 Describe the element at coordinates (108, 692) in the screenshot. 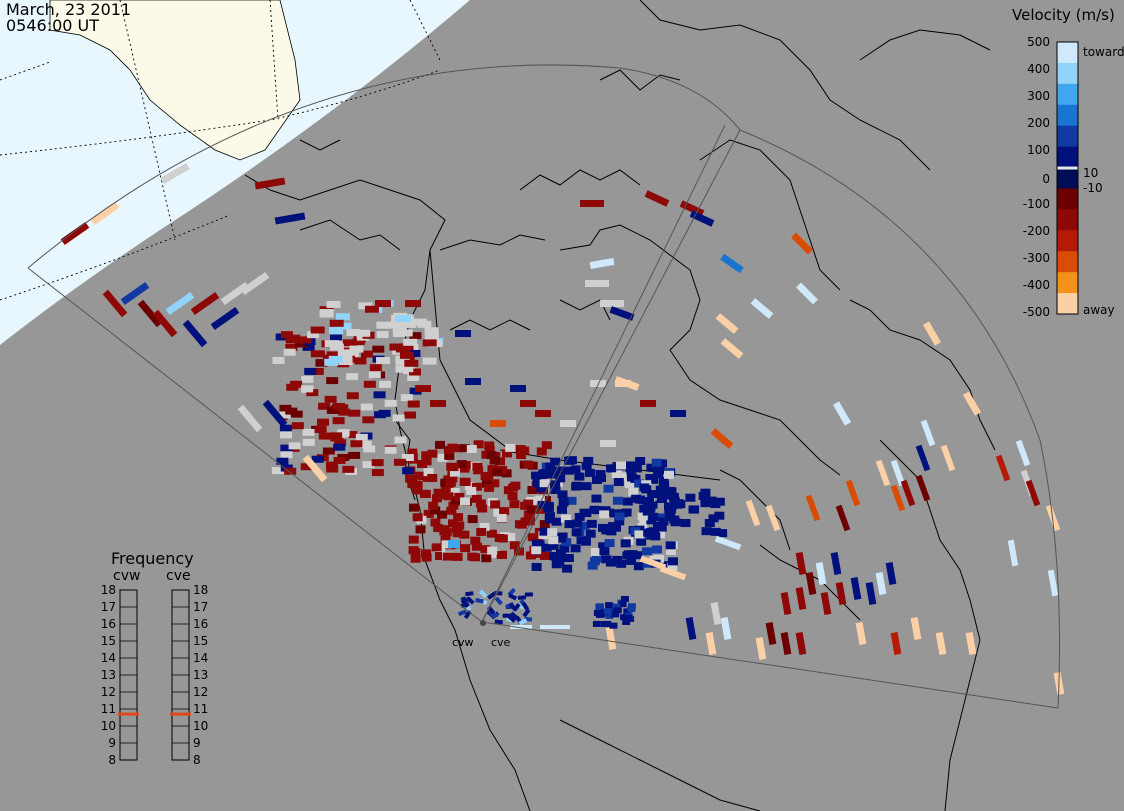

I see `frequency-tick-label: 12` at that location.